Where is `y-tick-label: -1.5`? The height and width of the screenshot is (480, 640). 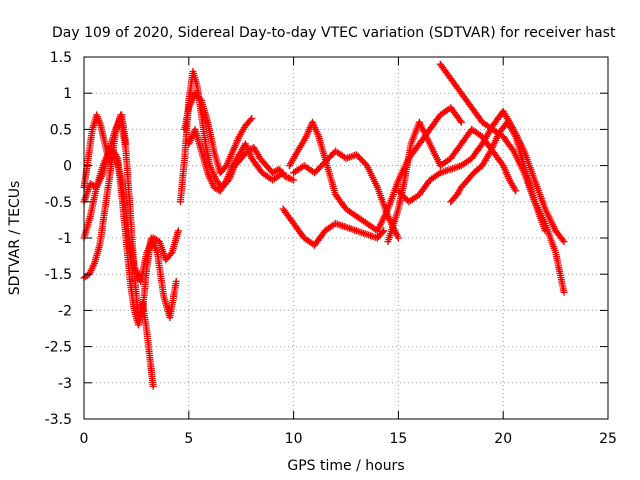 y-tick-label: -1.5 is located at coordinates (58, 275).